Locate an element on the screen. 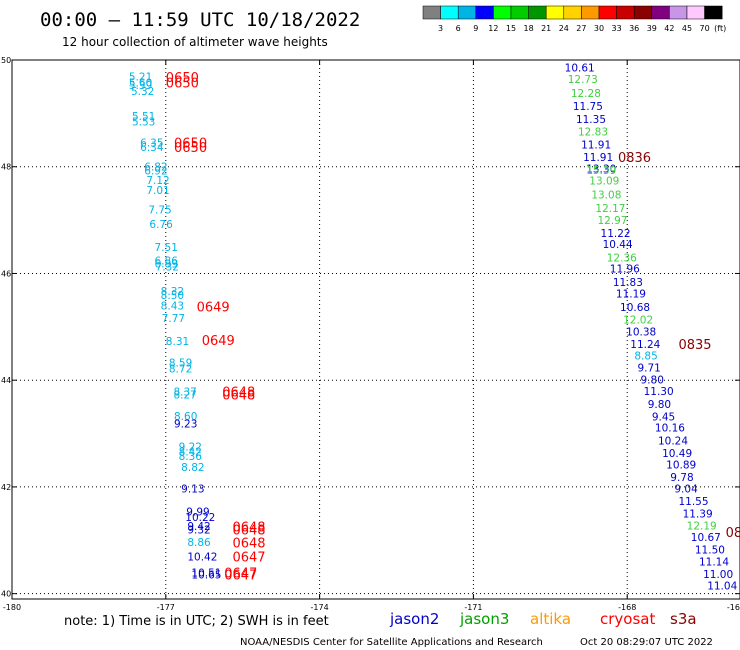 The width and height of the screenshot is (740, 650). satellite-legend-item: jason2 is located at coordinates (414, 619).